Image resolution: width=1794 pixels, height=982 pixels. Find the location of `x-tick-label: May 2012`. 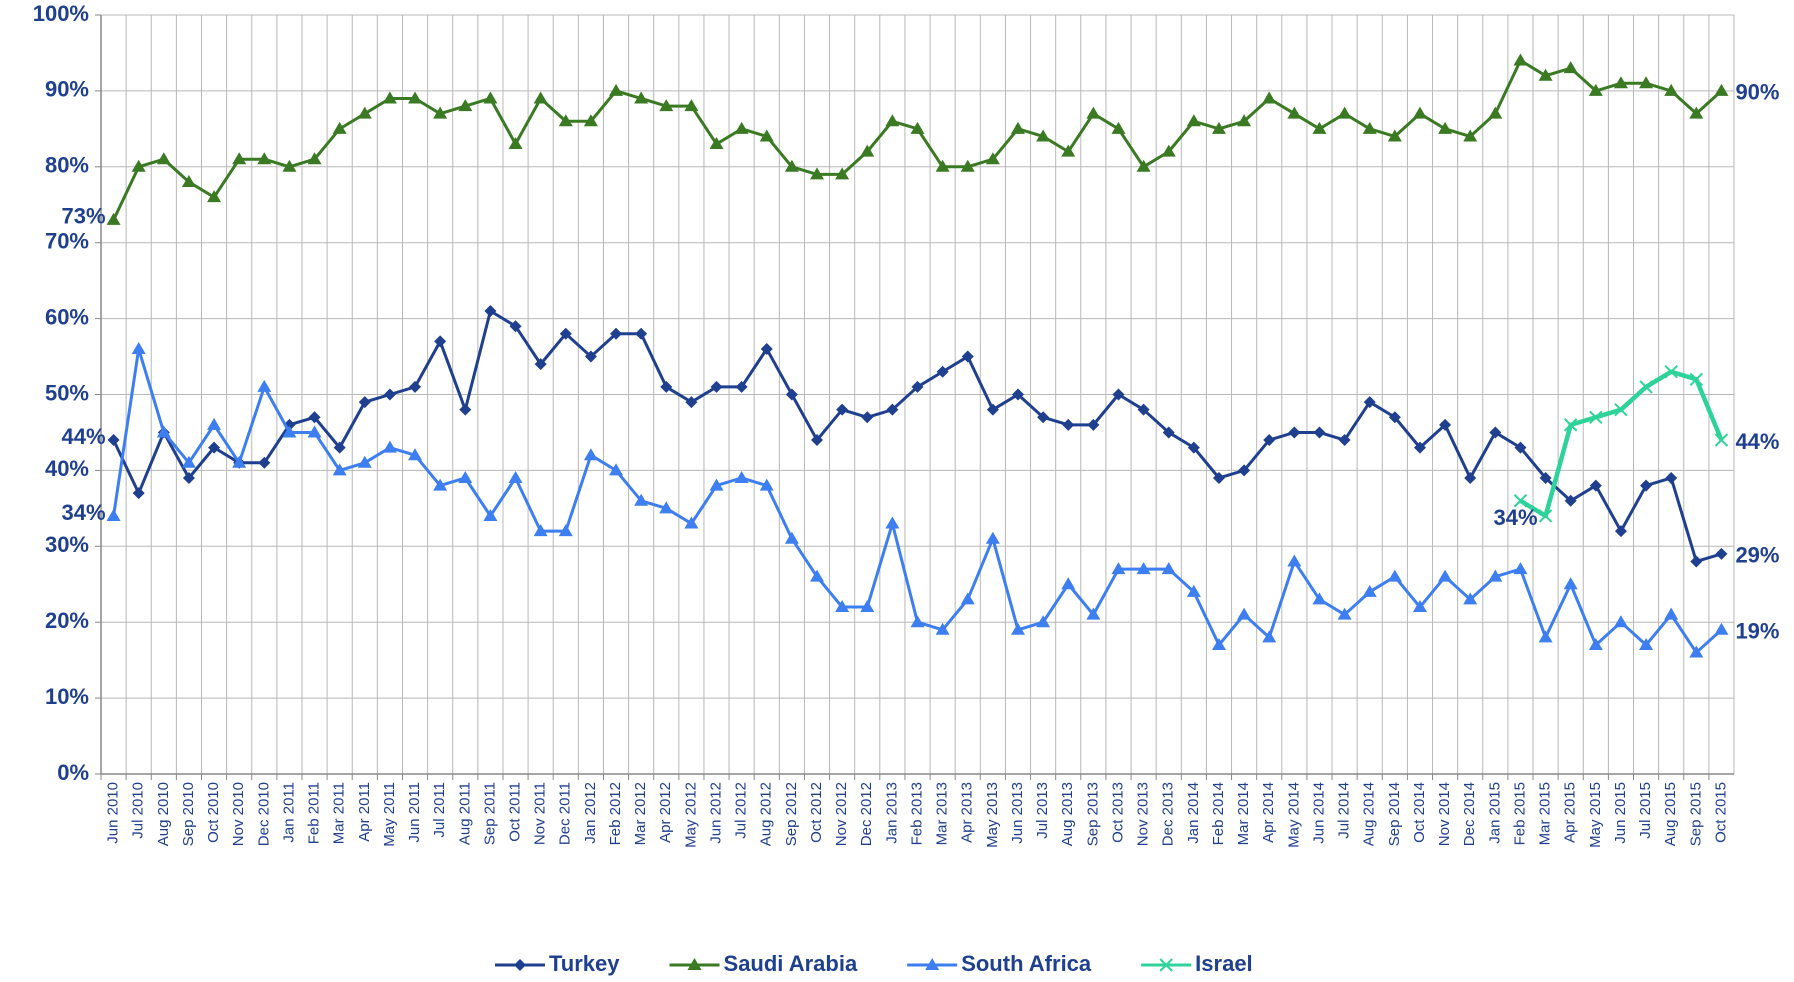

x-tick-label: May 2012 is located at coordinates (690, 815).